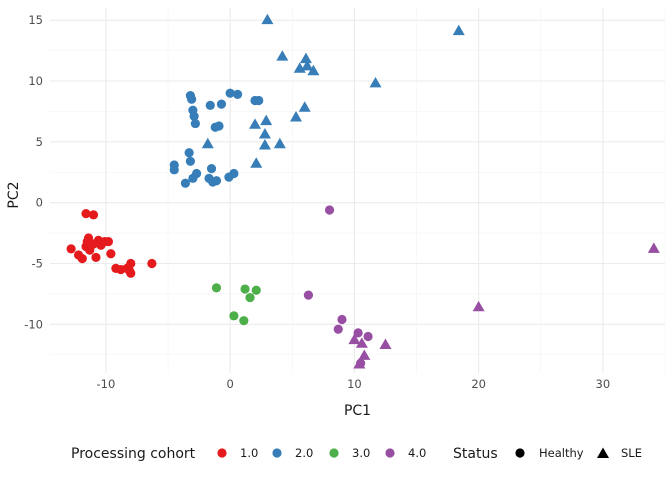  Describe the element at coordinates (304, 453) in the screenshot. I see `legend-label-cohort: 2.0` at that location.